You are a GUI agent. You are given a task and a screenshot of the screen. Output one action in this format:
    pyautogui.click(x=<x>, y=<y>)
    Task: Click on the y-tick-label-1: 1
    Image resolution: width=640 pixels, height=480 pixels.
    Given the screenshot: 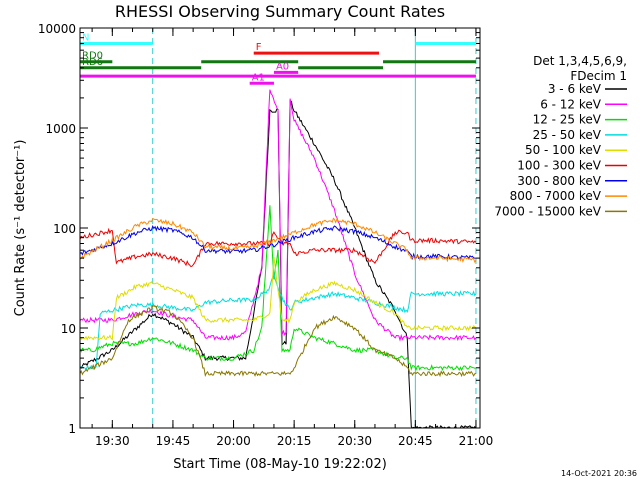 What is the action you would take?
    pyautogui.click(x=72, y=429)
    